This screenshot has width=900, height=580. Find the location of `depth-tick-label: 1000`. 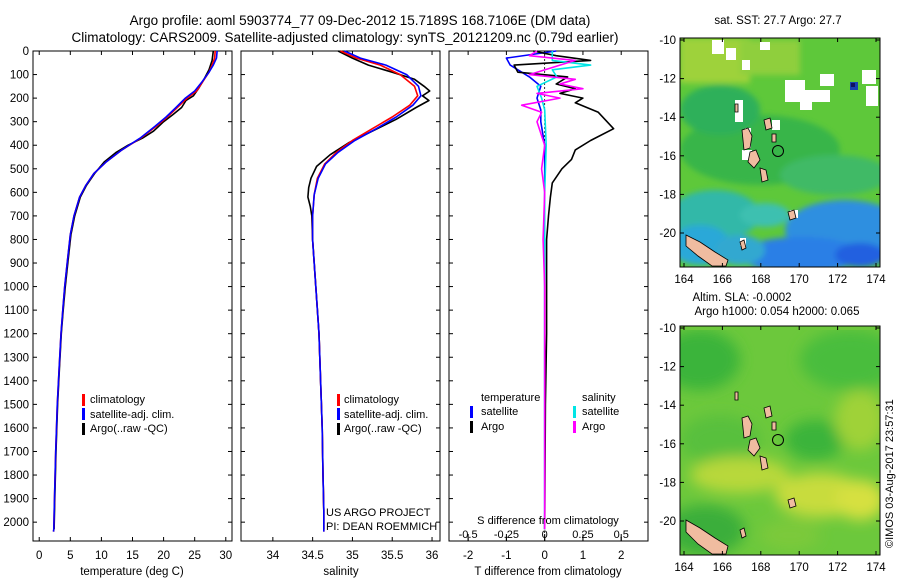

depth-tick-label: 1000 is located at coordinates (16, 288).